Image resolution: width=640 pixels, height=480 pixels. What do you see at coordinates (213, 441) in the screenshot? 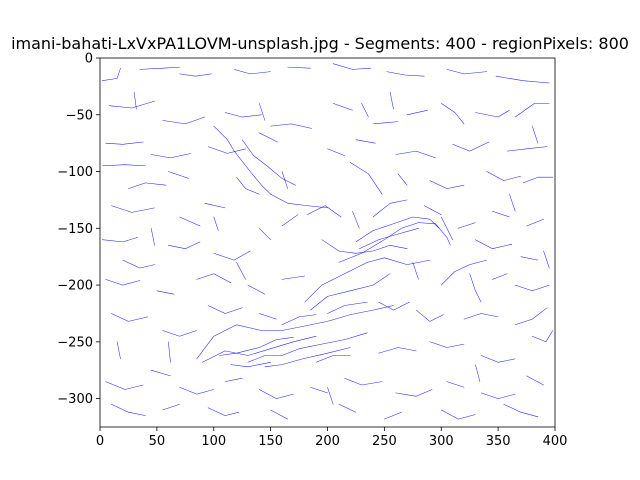
I see `x-tick-label: 100` at bounding box center [213, 441].